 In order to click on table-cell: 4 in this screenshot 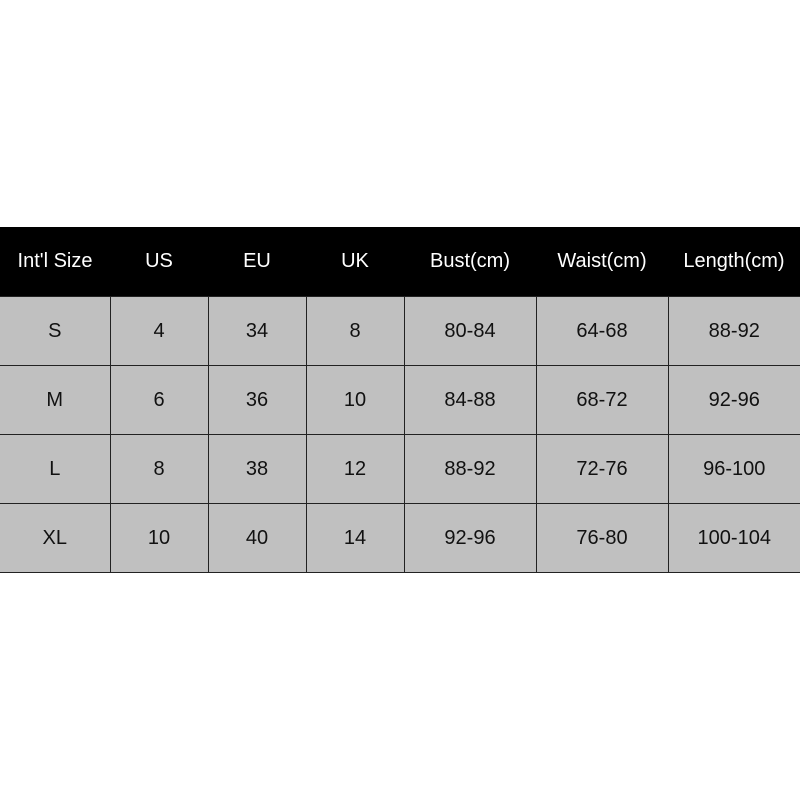, I will do `click(159, 331)`.